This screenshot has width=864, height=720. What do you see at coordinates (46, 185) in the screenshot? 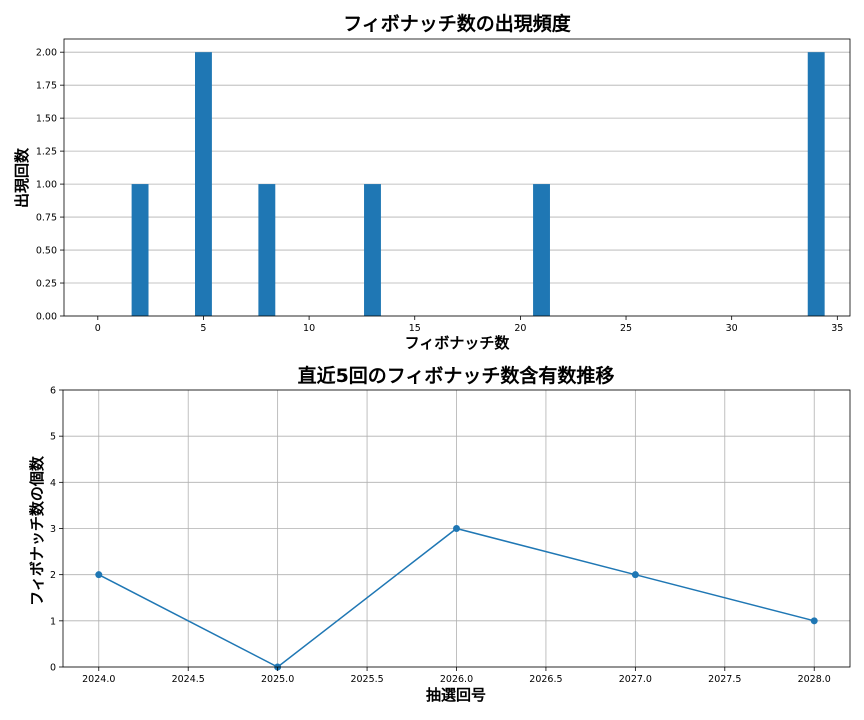
I see `bar-chart-y-tick-label: 1.00` at bounding box center [46, 185].